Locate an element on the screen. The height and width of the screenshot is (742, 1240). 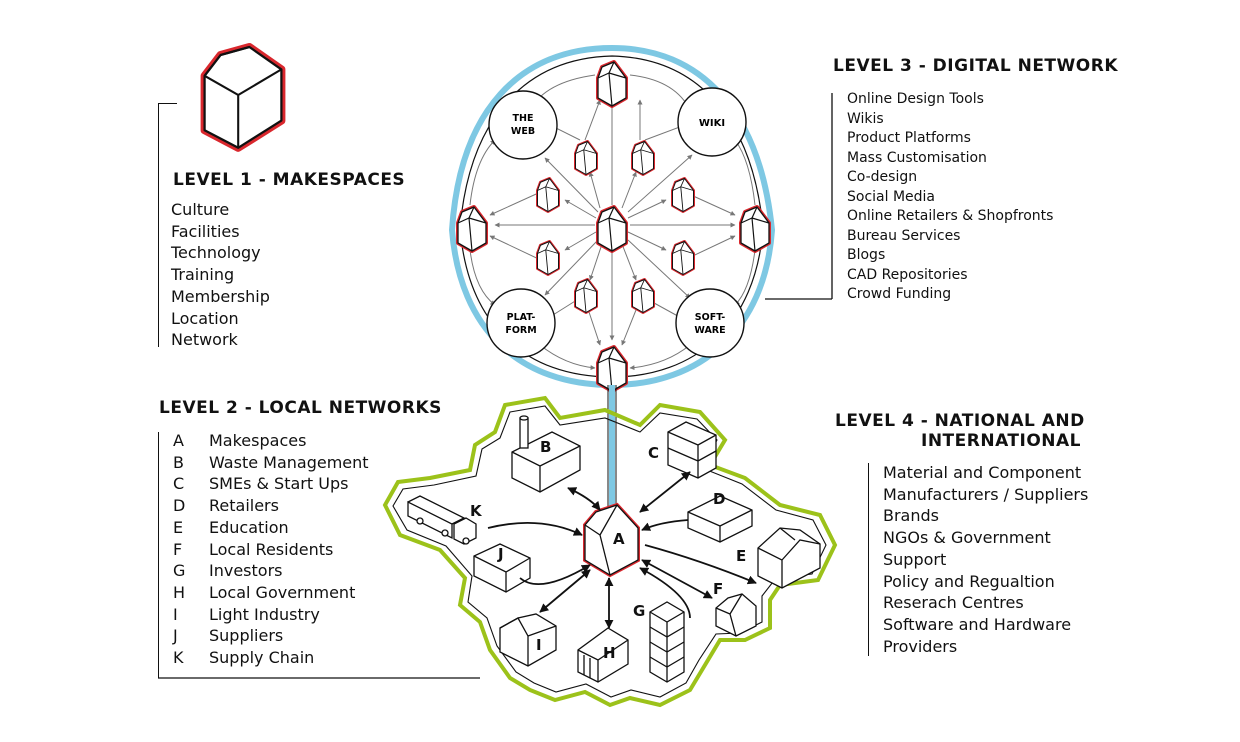
local-letter-labels: A B C D E F G H I J K is located at coordinates (608, 550).